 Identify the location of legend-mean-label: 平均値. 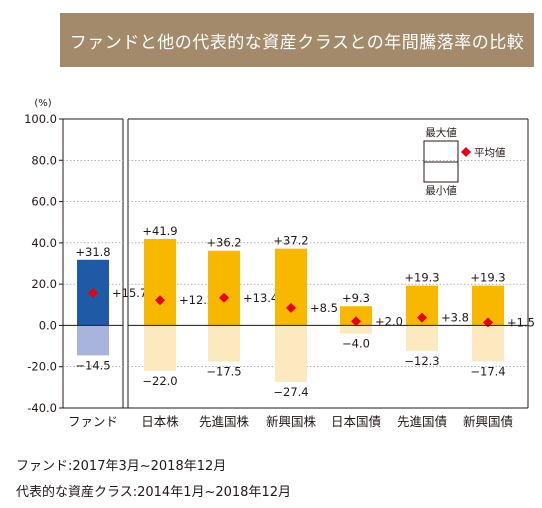
(490, 152).